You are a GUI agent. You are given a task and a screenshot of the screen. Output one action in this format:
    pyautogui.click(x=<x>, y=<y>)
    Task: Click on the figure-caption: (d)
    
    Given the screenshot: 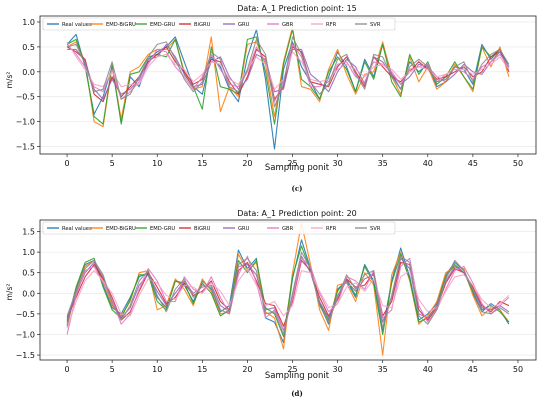 What is the action you would take?
    pyautogui.click(x=297, y=393)
    